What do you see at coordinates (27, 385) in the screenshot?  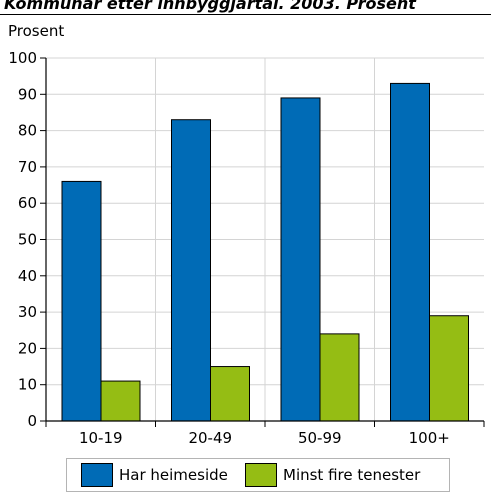 I see `y-tick-label: 10` at bounding box center [27, 385].